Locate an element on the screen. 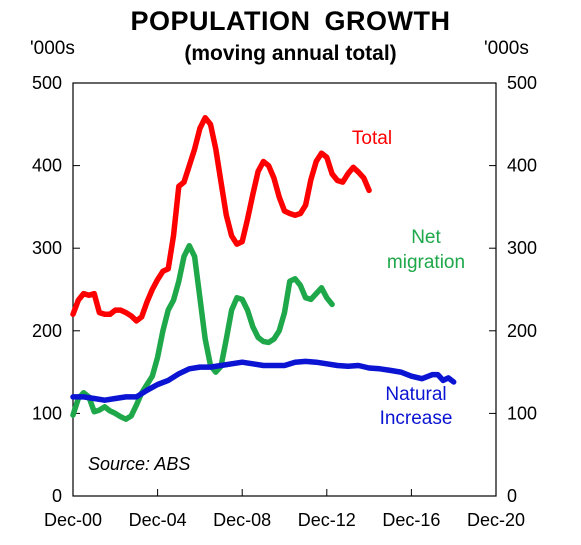  y-tick-label-left: 400 is located at coordinates (47, 166).